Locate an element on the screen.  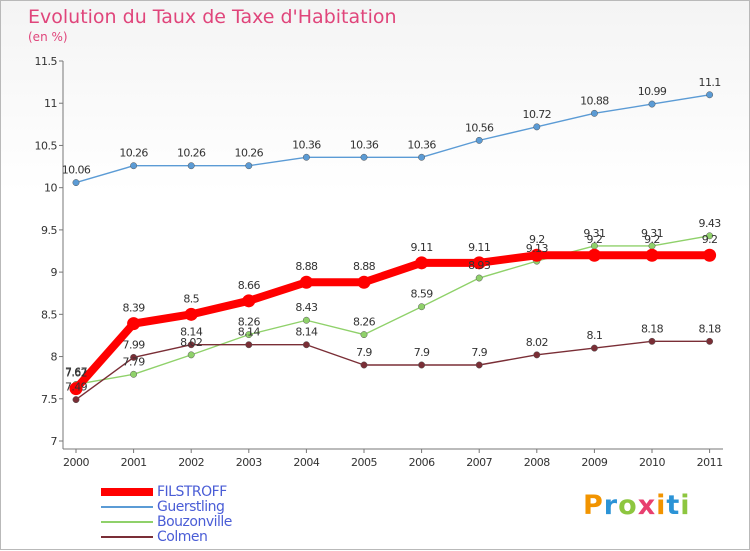
proxiti-logo: Proxiti is located at coordinates (637, 505).